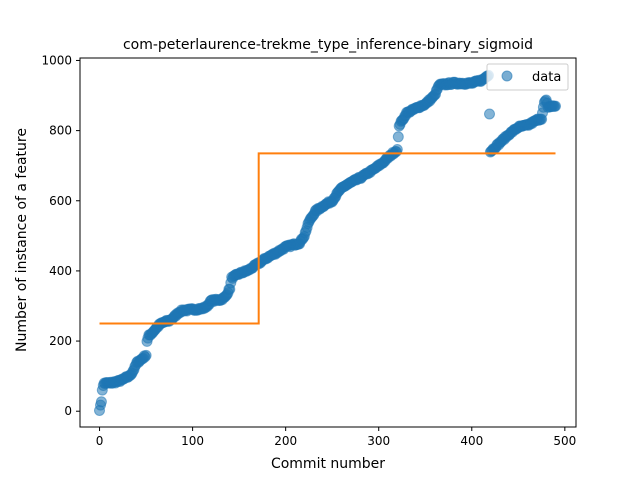 This screenshot has height=480, width=640. I want to click on y-axis-label: Number of instance of a feature, so click(22, 240).